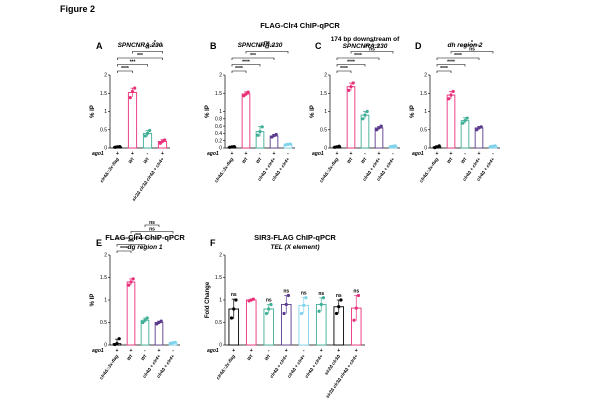 The width and height of the screenshot is (600, 400). I want to click on panel-heading: SIR3-FLAG ChIP-qPCR, so click(295, 237).